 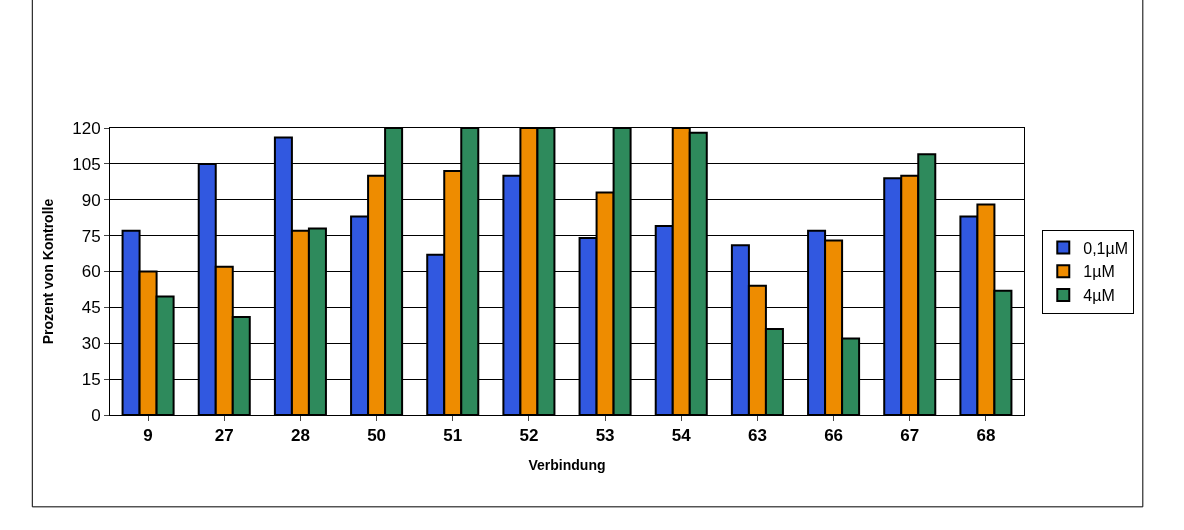 What do you see at coordinates (377, 436) in the screenshot?
I see `x-tick-label: 50` at bounding box center [377, 436].